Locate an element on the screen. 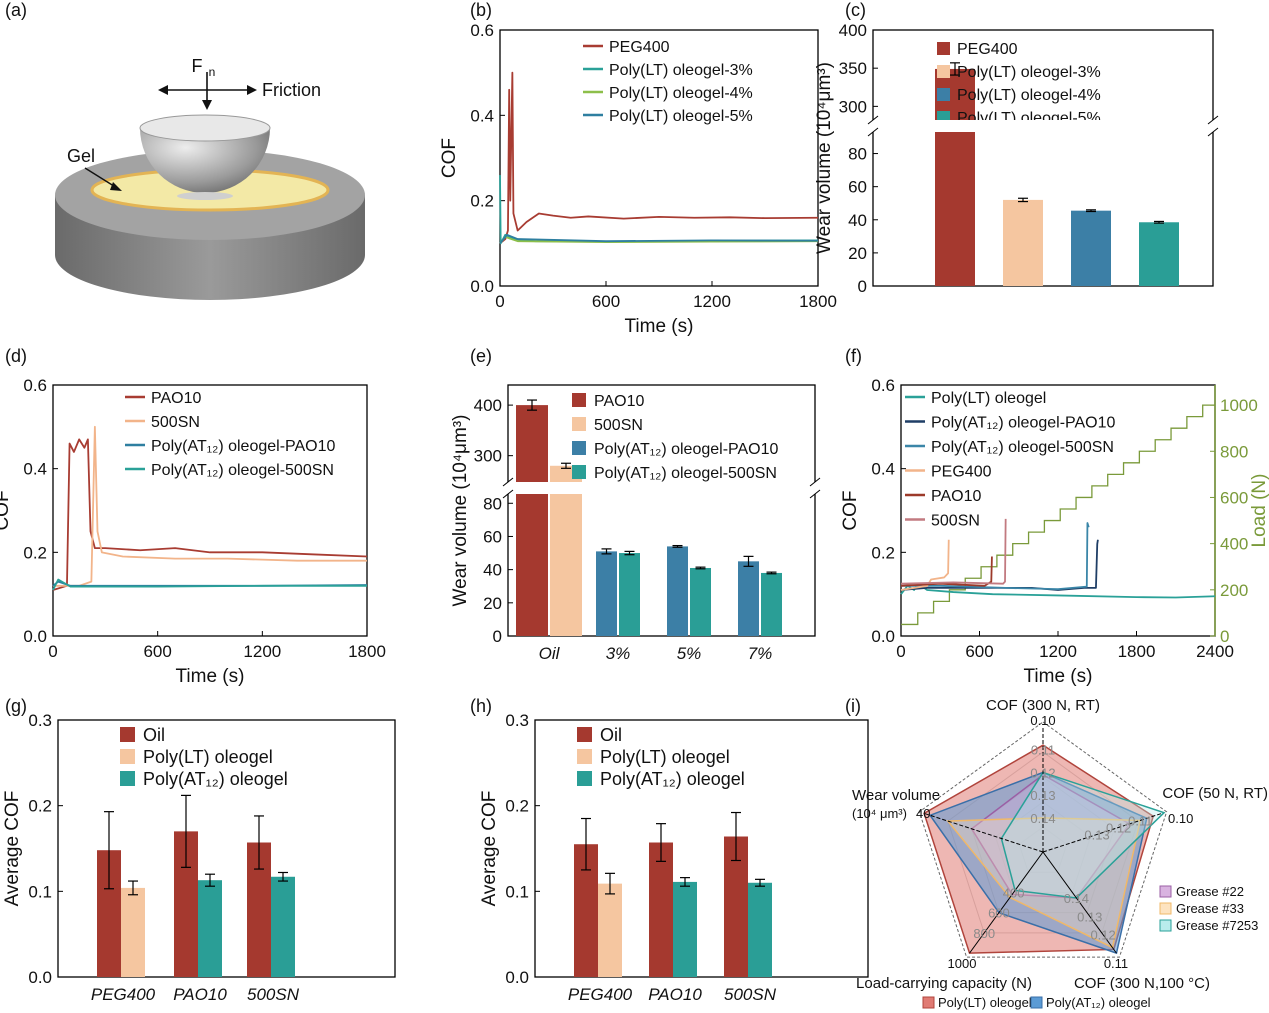 The image size is (1269, 1013). x-tick-label: PAO10 is located at coordinates (675, 994).